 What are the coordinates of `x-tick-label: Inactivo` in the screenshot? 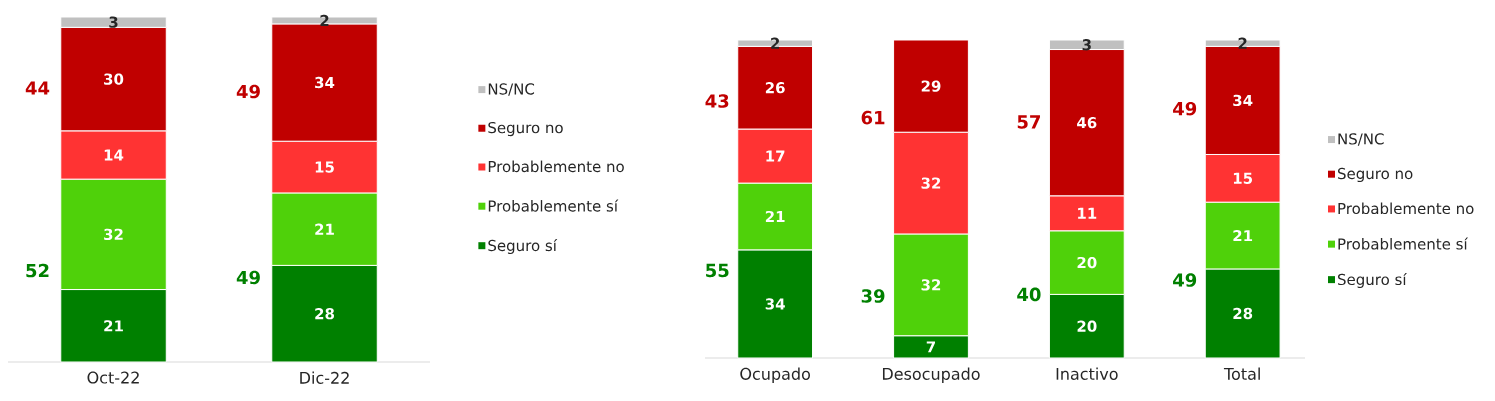 It's located at (1087, 373).